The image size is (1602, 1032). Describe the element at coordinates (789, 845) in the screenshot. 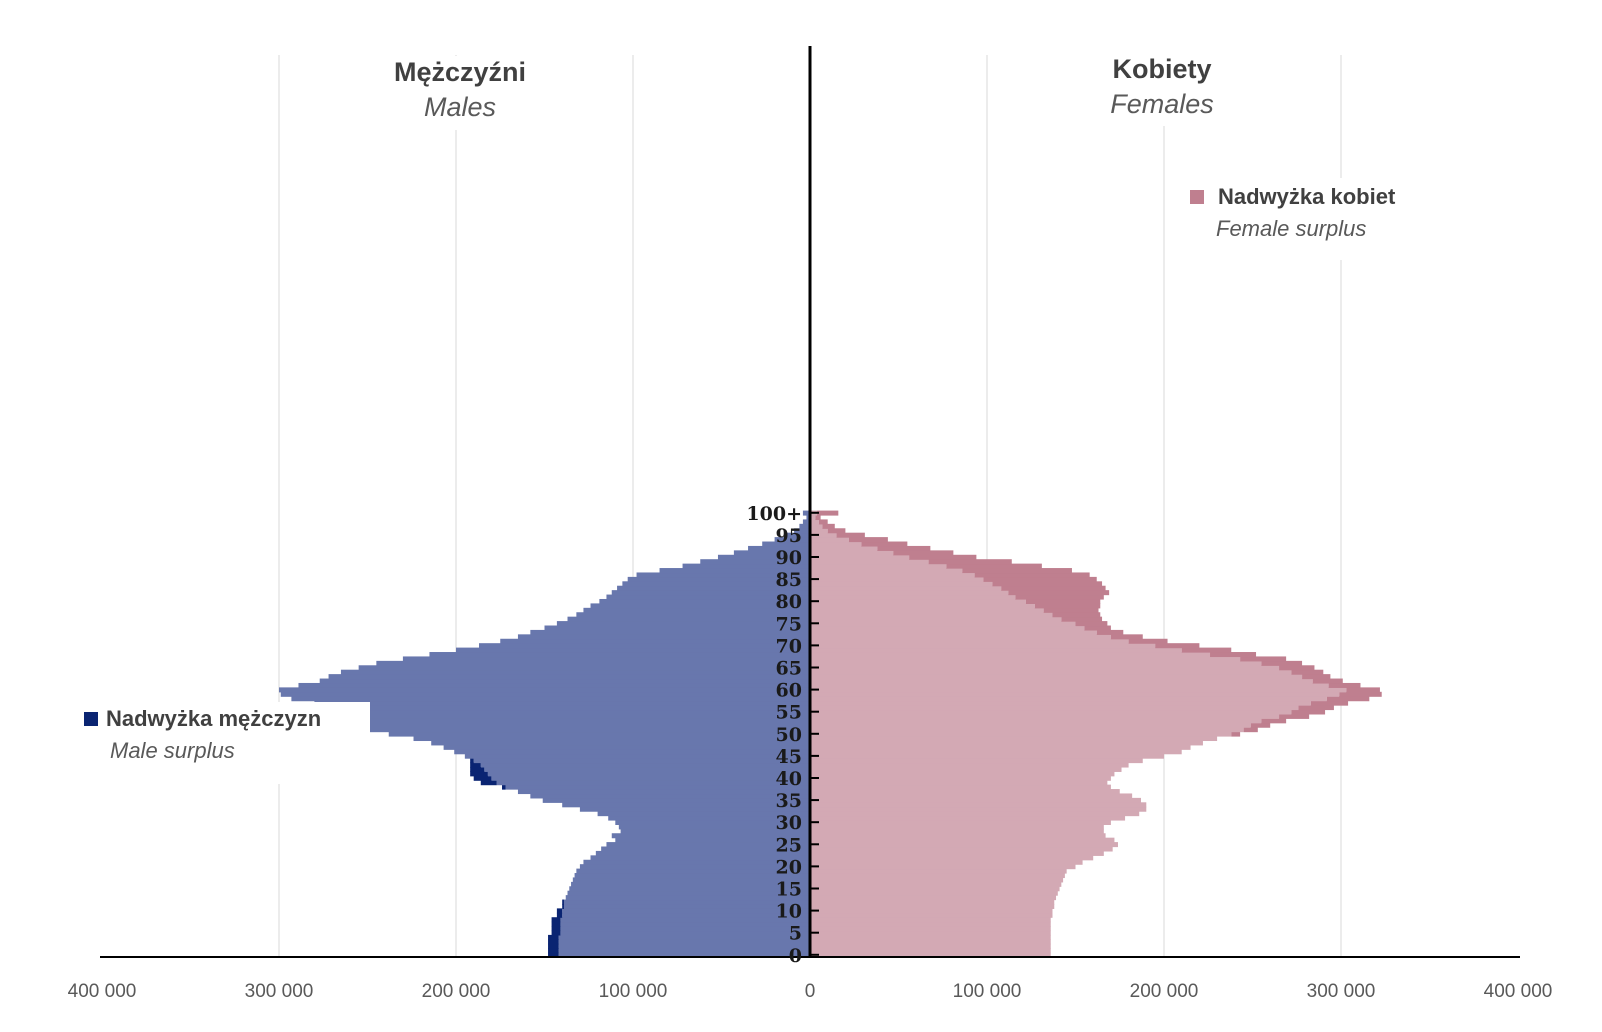

I see `y-tick-label: 25` at that location.